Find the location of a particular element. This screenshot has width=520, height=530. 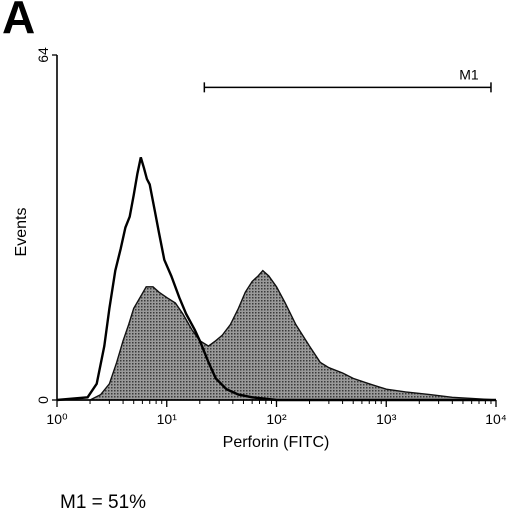

x-tick-label: 10⁰ is located at coordinates (57, 419).